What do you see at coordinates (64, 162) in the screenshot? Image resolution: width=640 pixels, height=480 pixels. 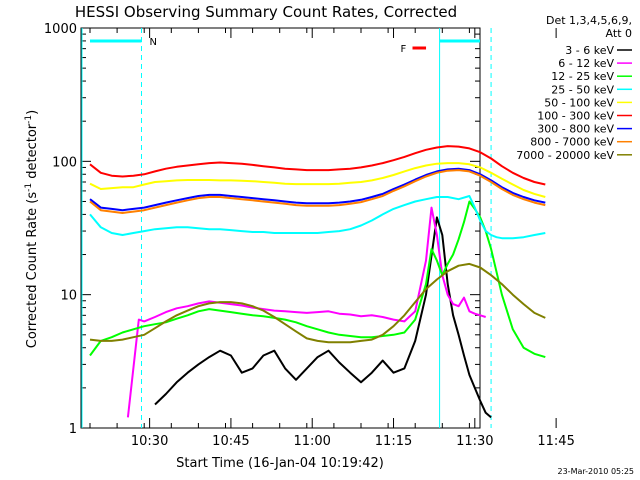 I see `y-tick-label: 100` at bounding box center [64, 162].